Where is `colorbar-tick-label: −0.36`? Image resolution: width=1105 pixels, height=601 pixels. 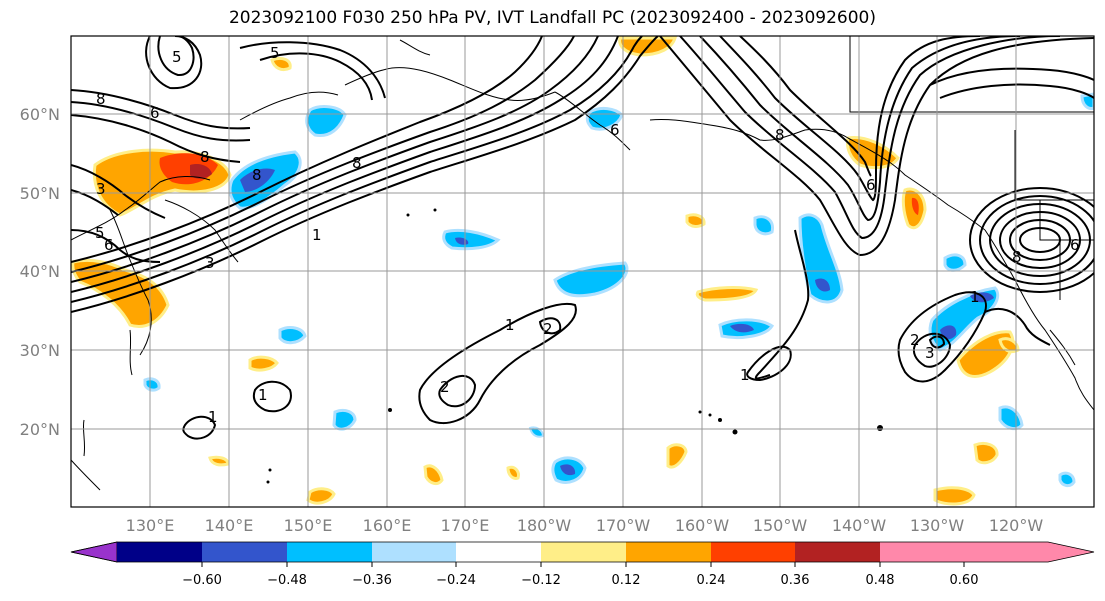 colorbar-tick-label: −0.36 is located at coordinates (372, 580).